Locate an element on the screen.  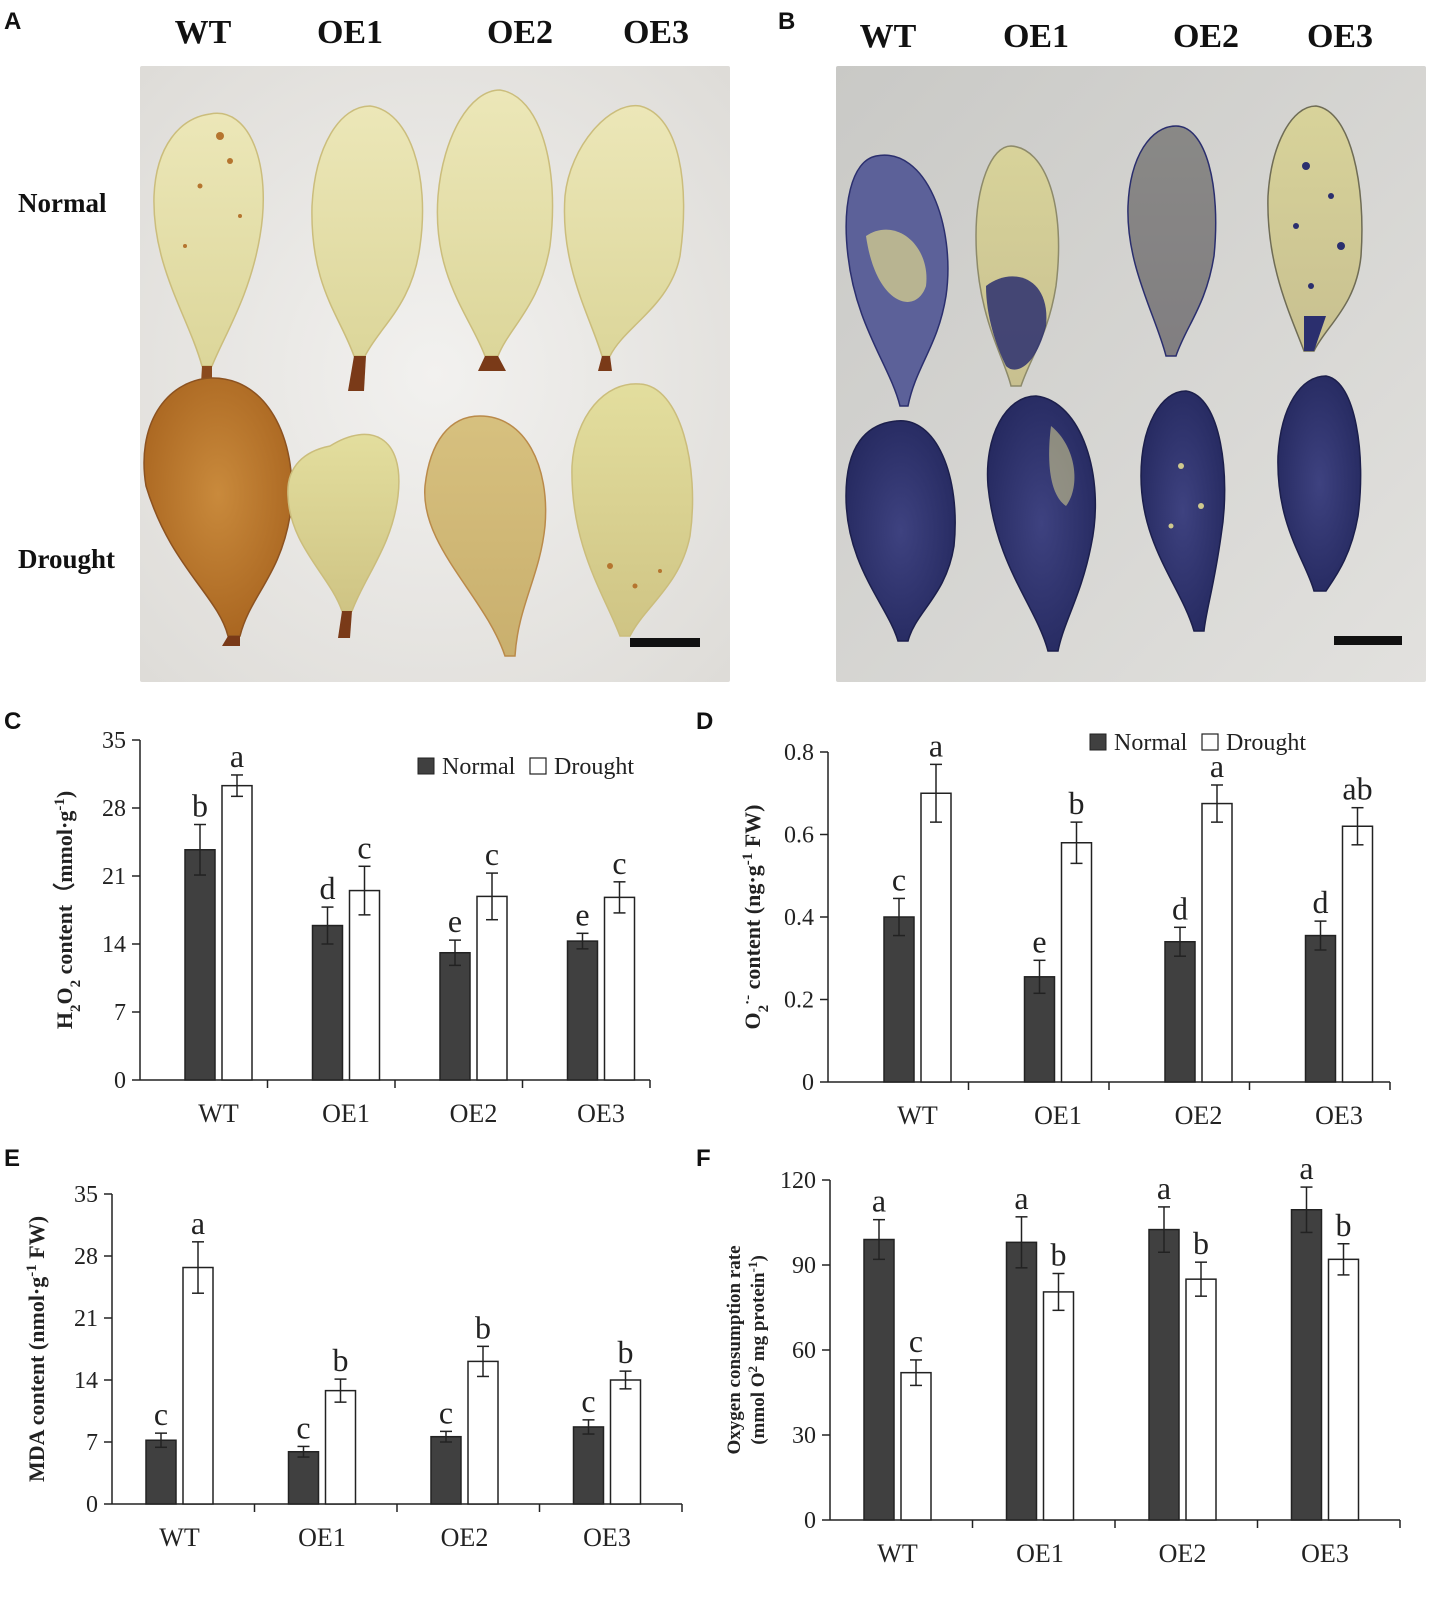
y-axis-label-line2: (mmol O2 mg protein-1) is located at coordinates (757, 1350).